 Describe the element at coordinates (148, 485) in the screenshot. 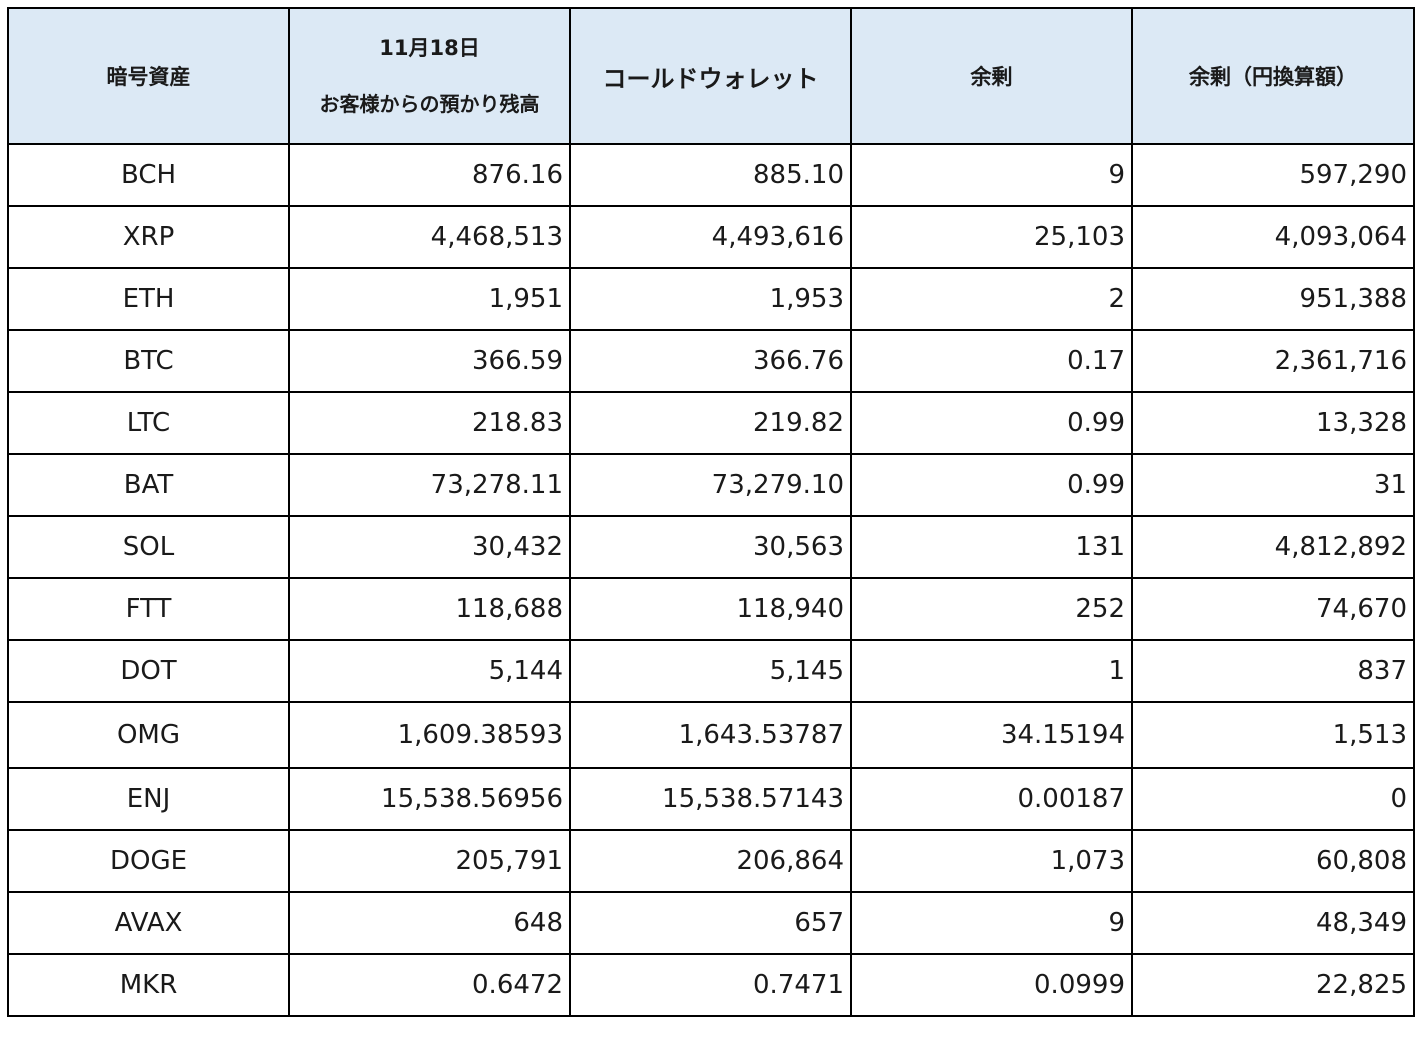

I see `asset-cell: BAT` at that location.